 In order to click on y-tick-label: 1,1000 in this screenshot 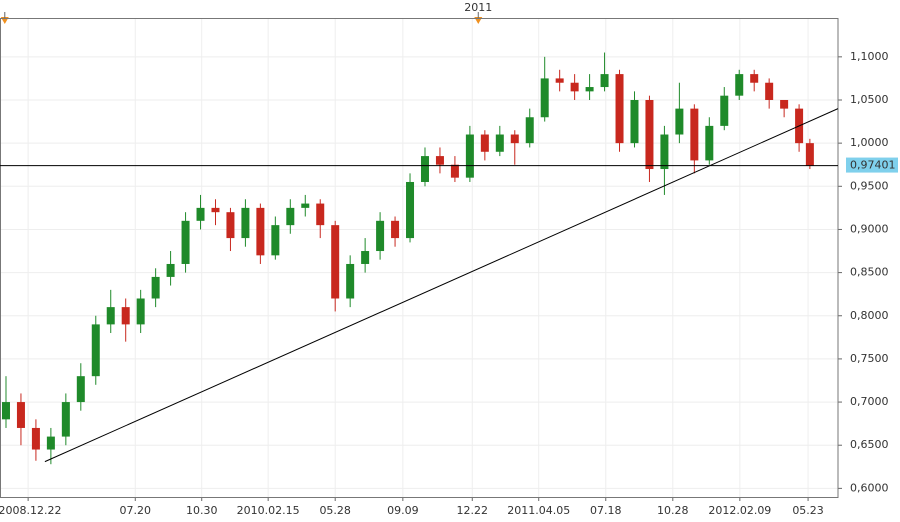, I will do `click(869, 56)`.